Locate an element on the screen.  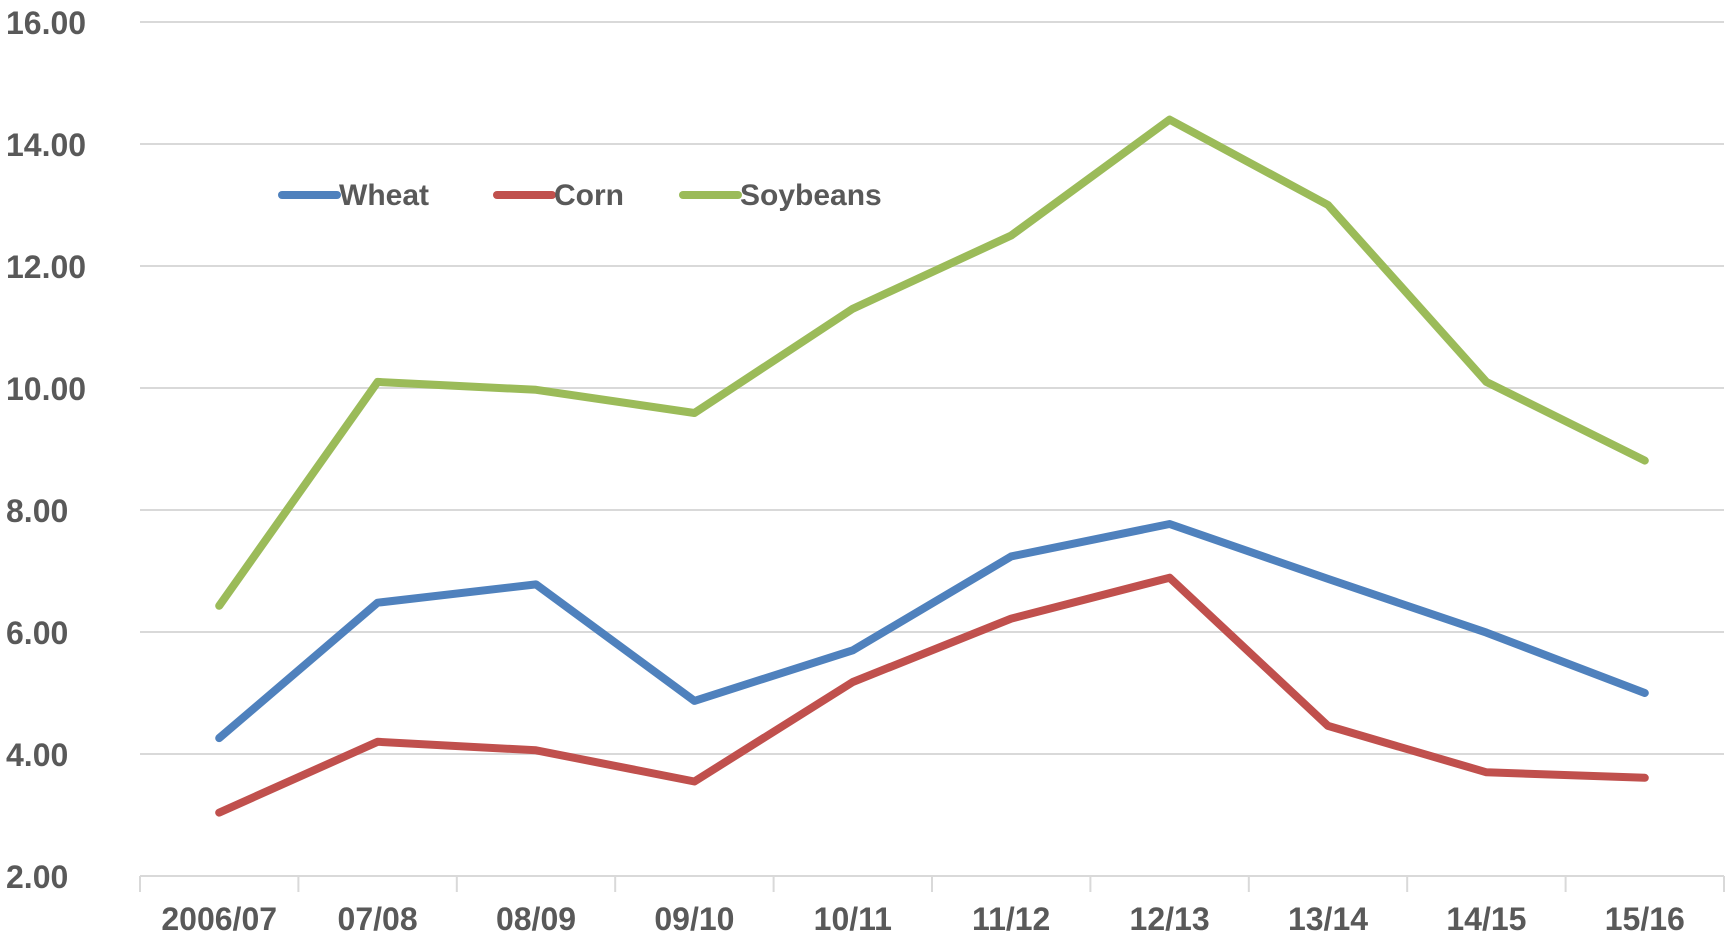
x-tick-label: 09/10 is located at coordinates (694, 919).